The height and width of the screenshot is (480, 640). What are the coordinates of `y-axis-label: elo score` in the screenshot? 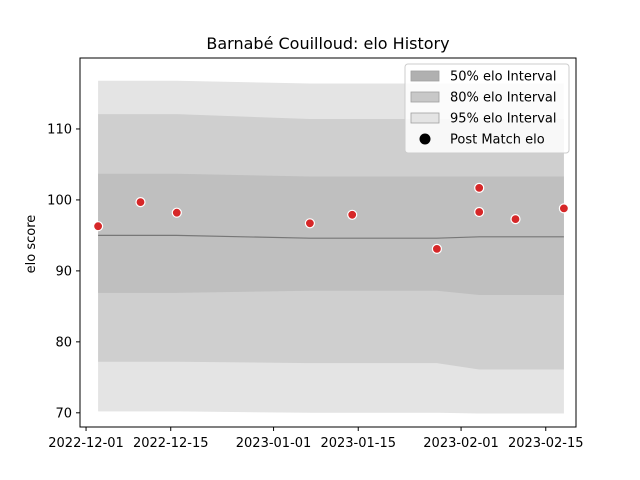 It's located at (31, 244).